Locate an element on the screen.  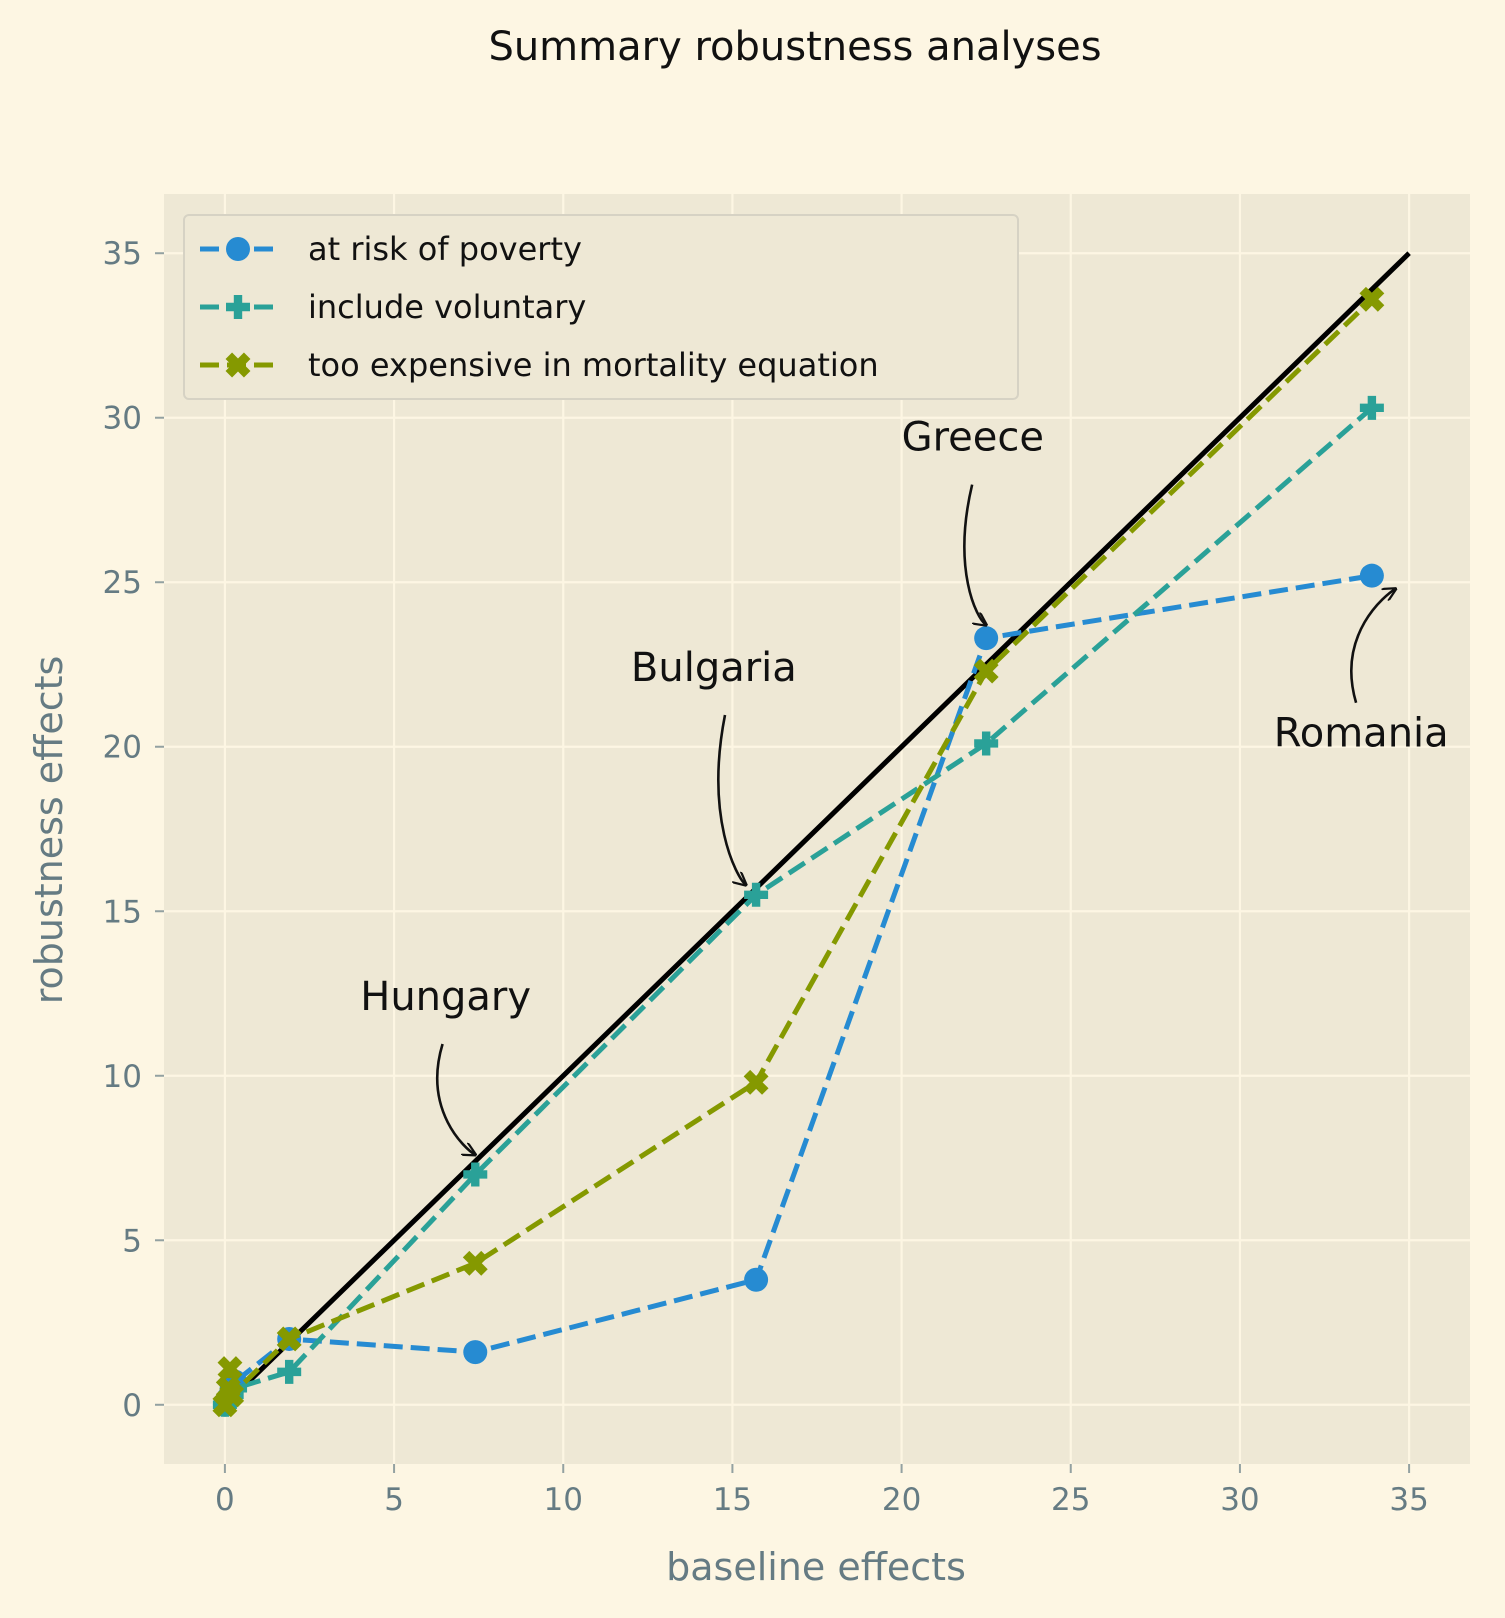
annotation-label: Greece is located at coordinates (973, 438).